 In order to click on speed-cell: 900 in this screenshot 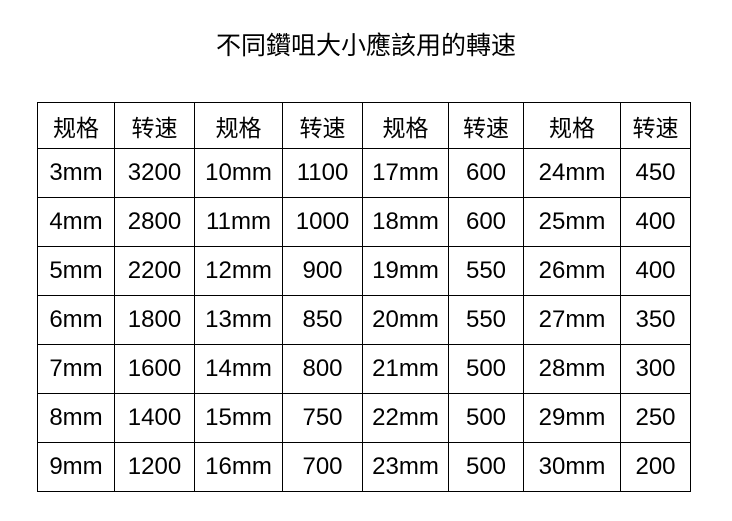, I will do `click(322, 271)`.